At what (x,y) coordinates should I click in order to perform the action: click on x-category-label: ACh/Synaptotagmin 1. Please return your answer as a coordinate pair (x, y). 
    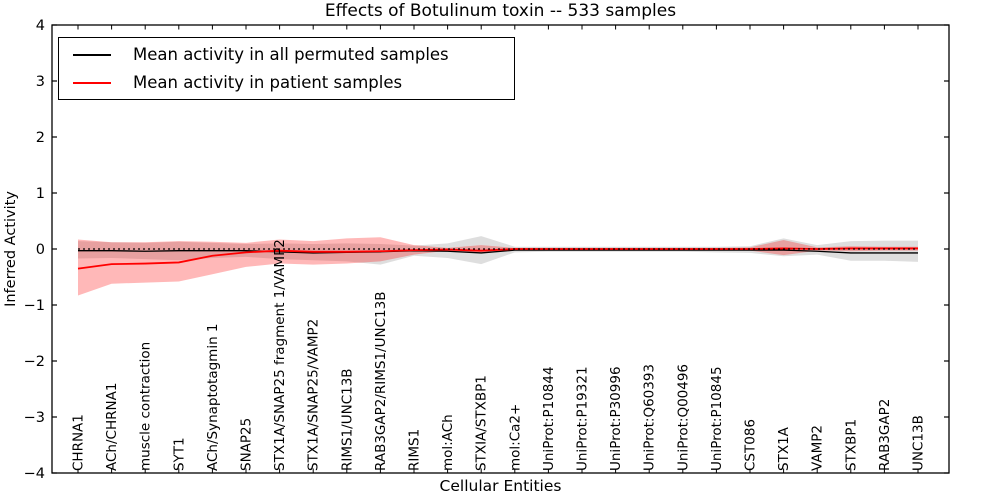
    Looking at the image, I should click on (213, 397).